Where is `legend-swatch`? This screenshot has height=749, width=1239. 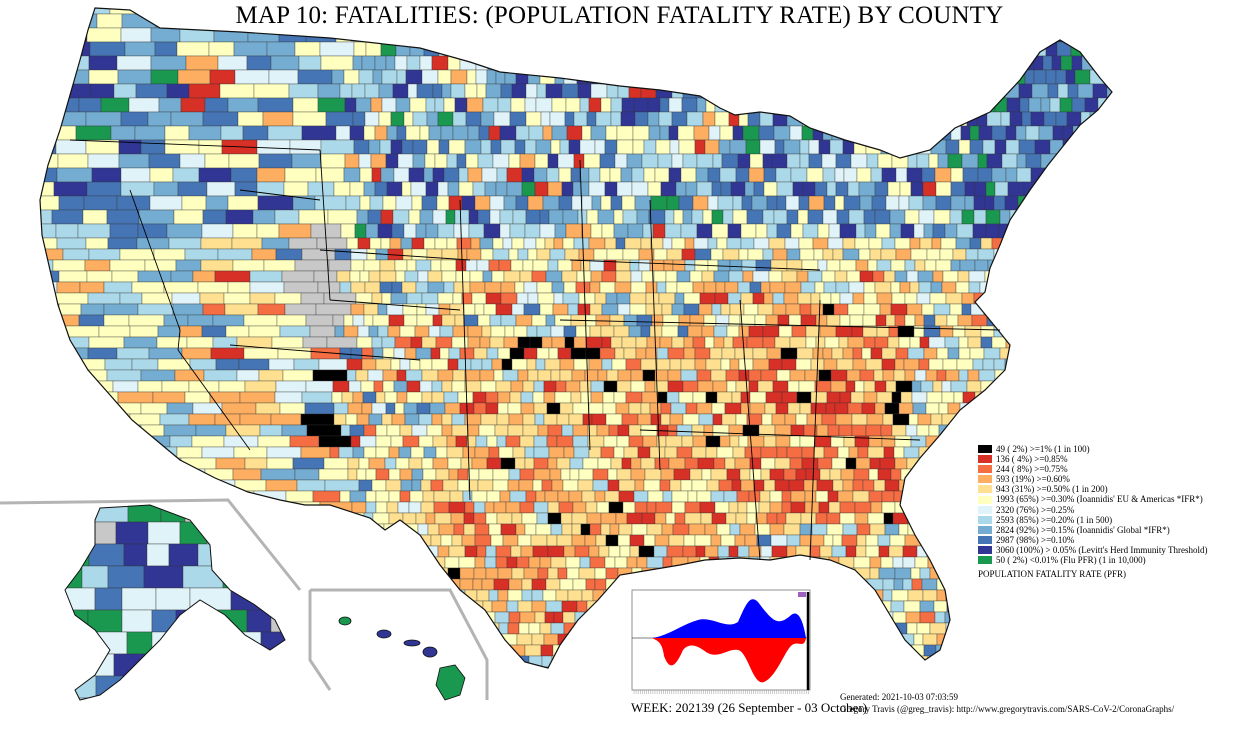
legend-swatch is located at coordinates (985, 529).